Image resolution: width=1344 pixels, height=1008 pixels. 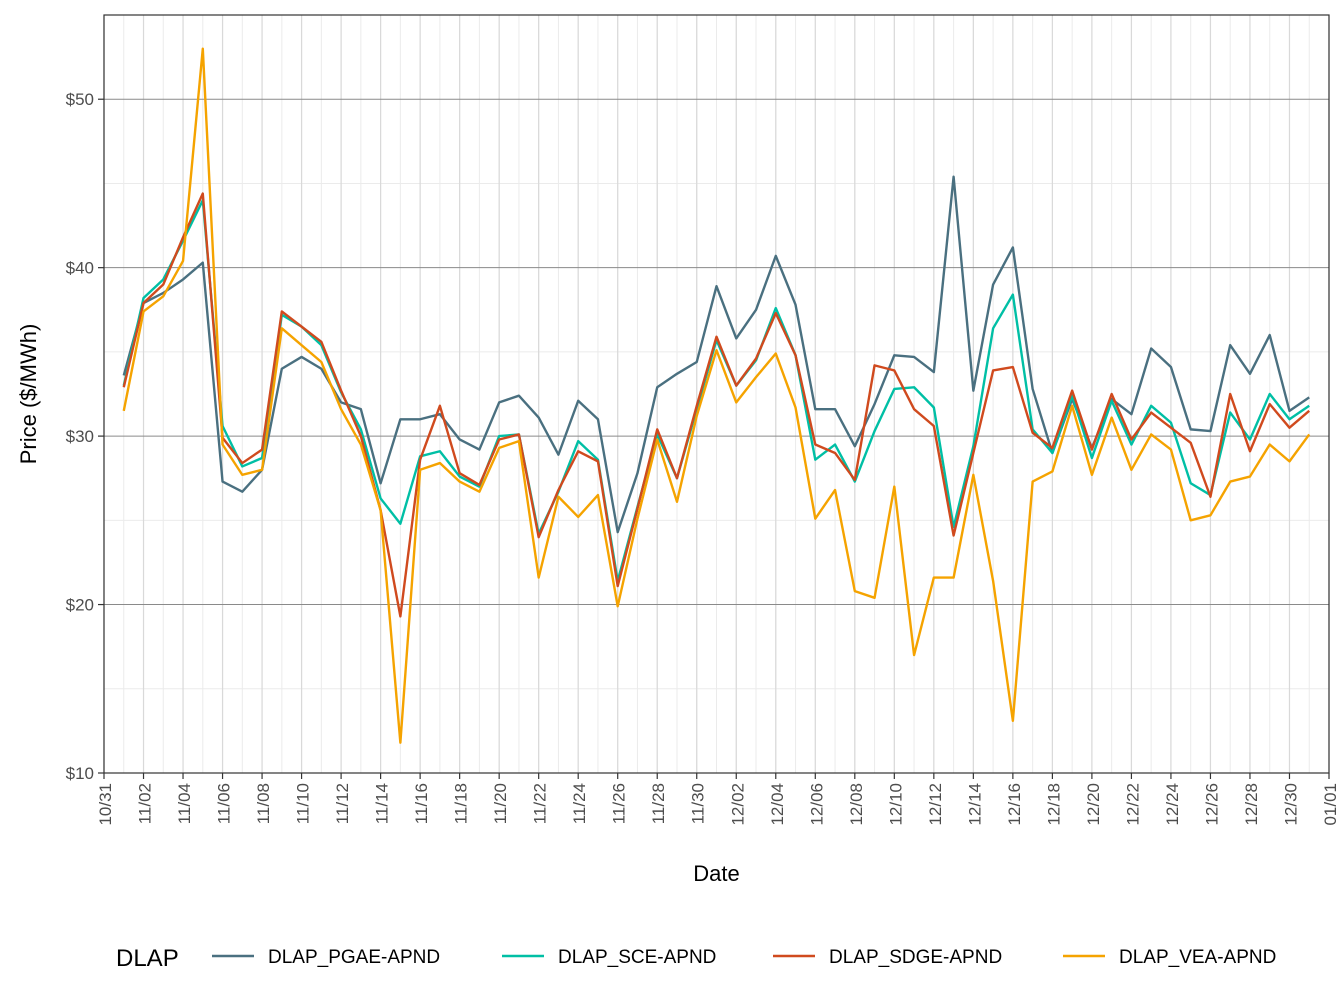 What do you see at coordinates (1132, 804) in the screenshot?
I see `x-tick-label: 12/22` at bounding box center [1132, 804].